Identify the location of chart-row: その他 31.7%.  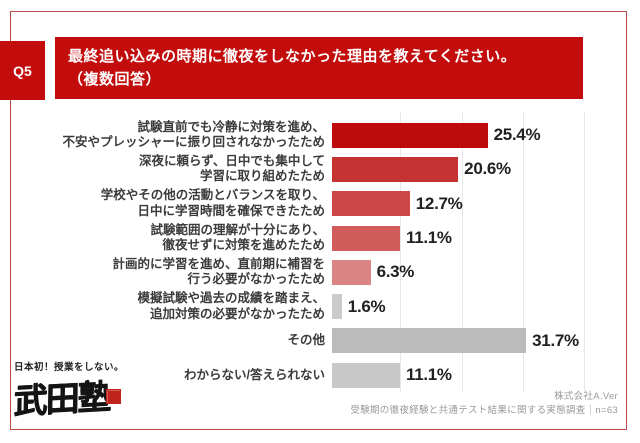
(328, 341).